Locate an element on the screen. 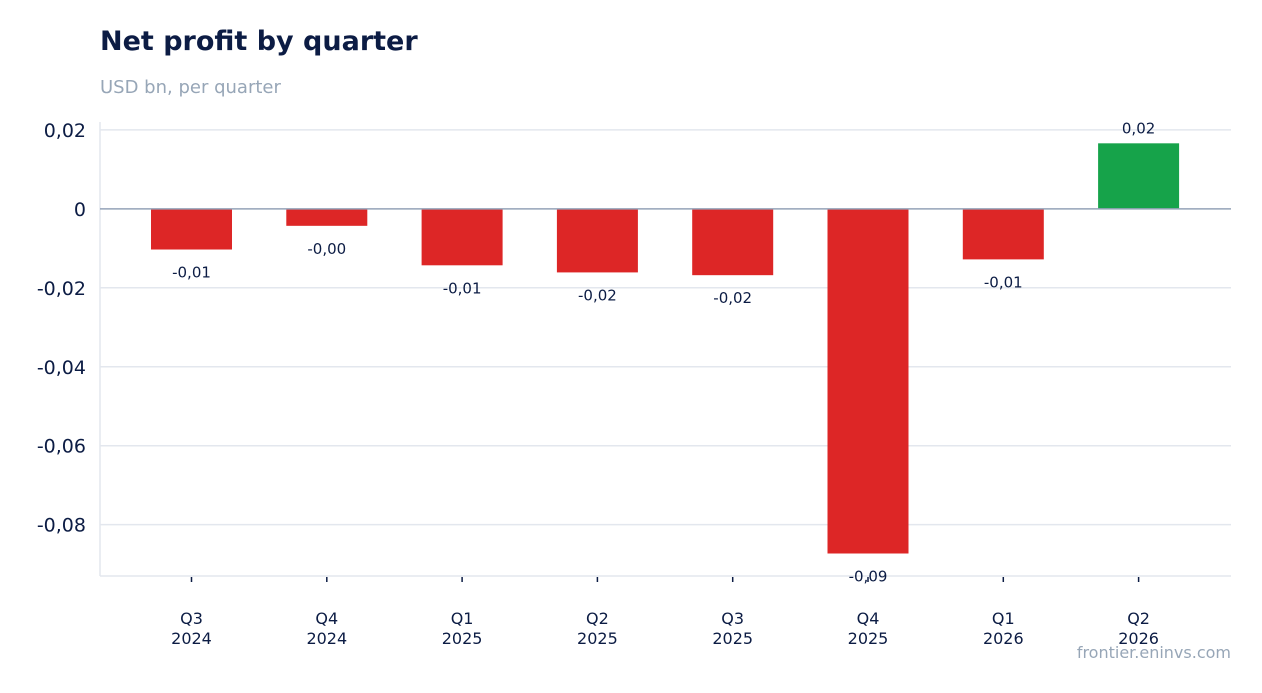  data-label: -0,09 is located at coordinates (868, 576).